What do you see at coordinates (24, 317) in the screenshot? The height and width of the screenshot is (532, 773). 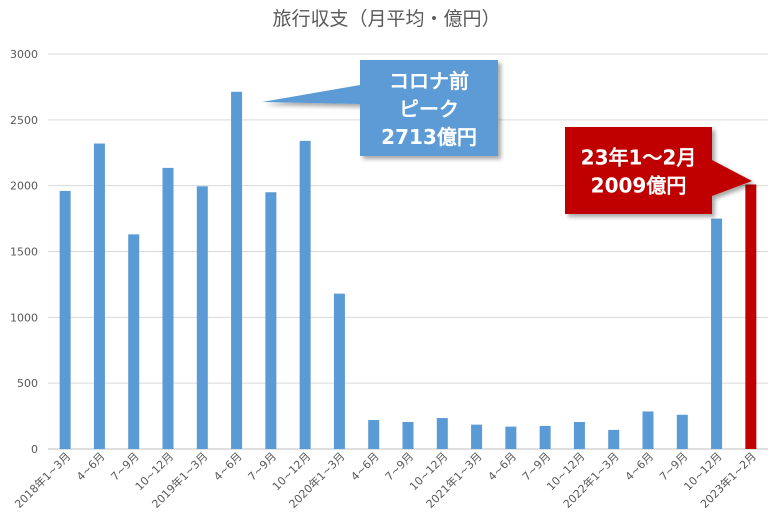 I see `y-tick-label: 1000` at bounding box center [24, 317].